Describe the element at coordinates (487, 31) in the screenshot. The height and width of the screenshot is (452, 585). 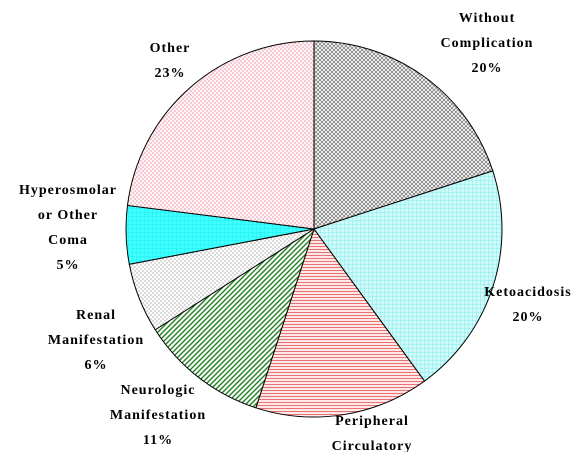
I see `category-name: Without Complication` at that location.